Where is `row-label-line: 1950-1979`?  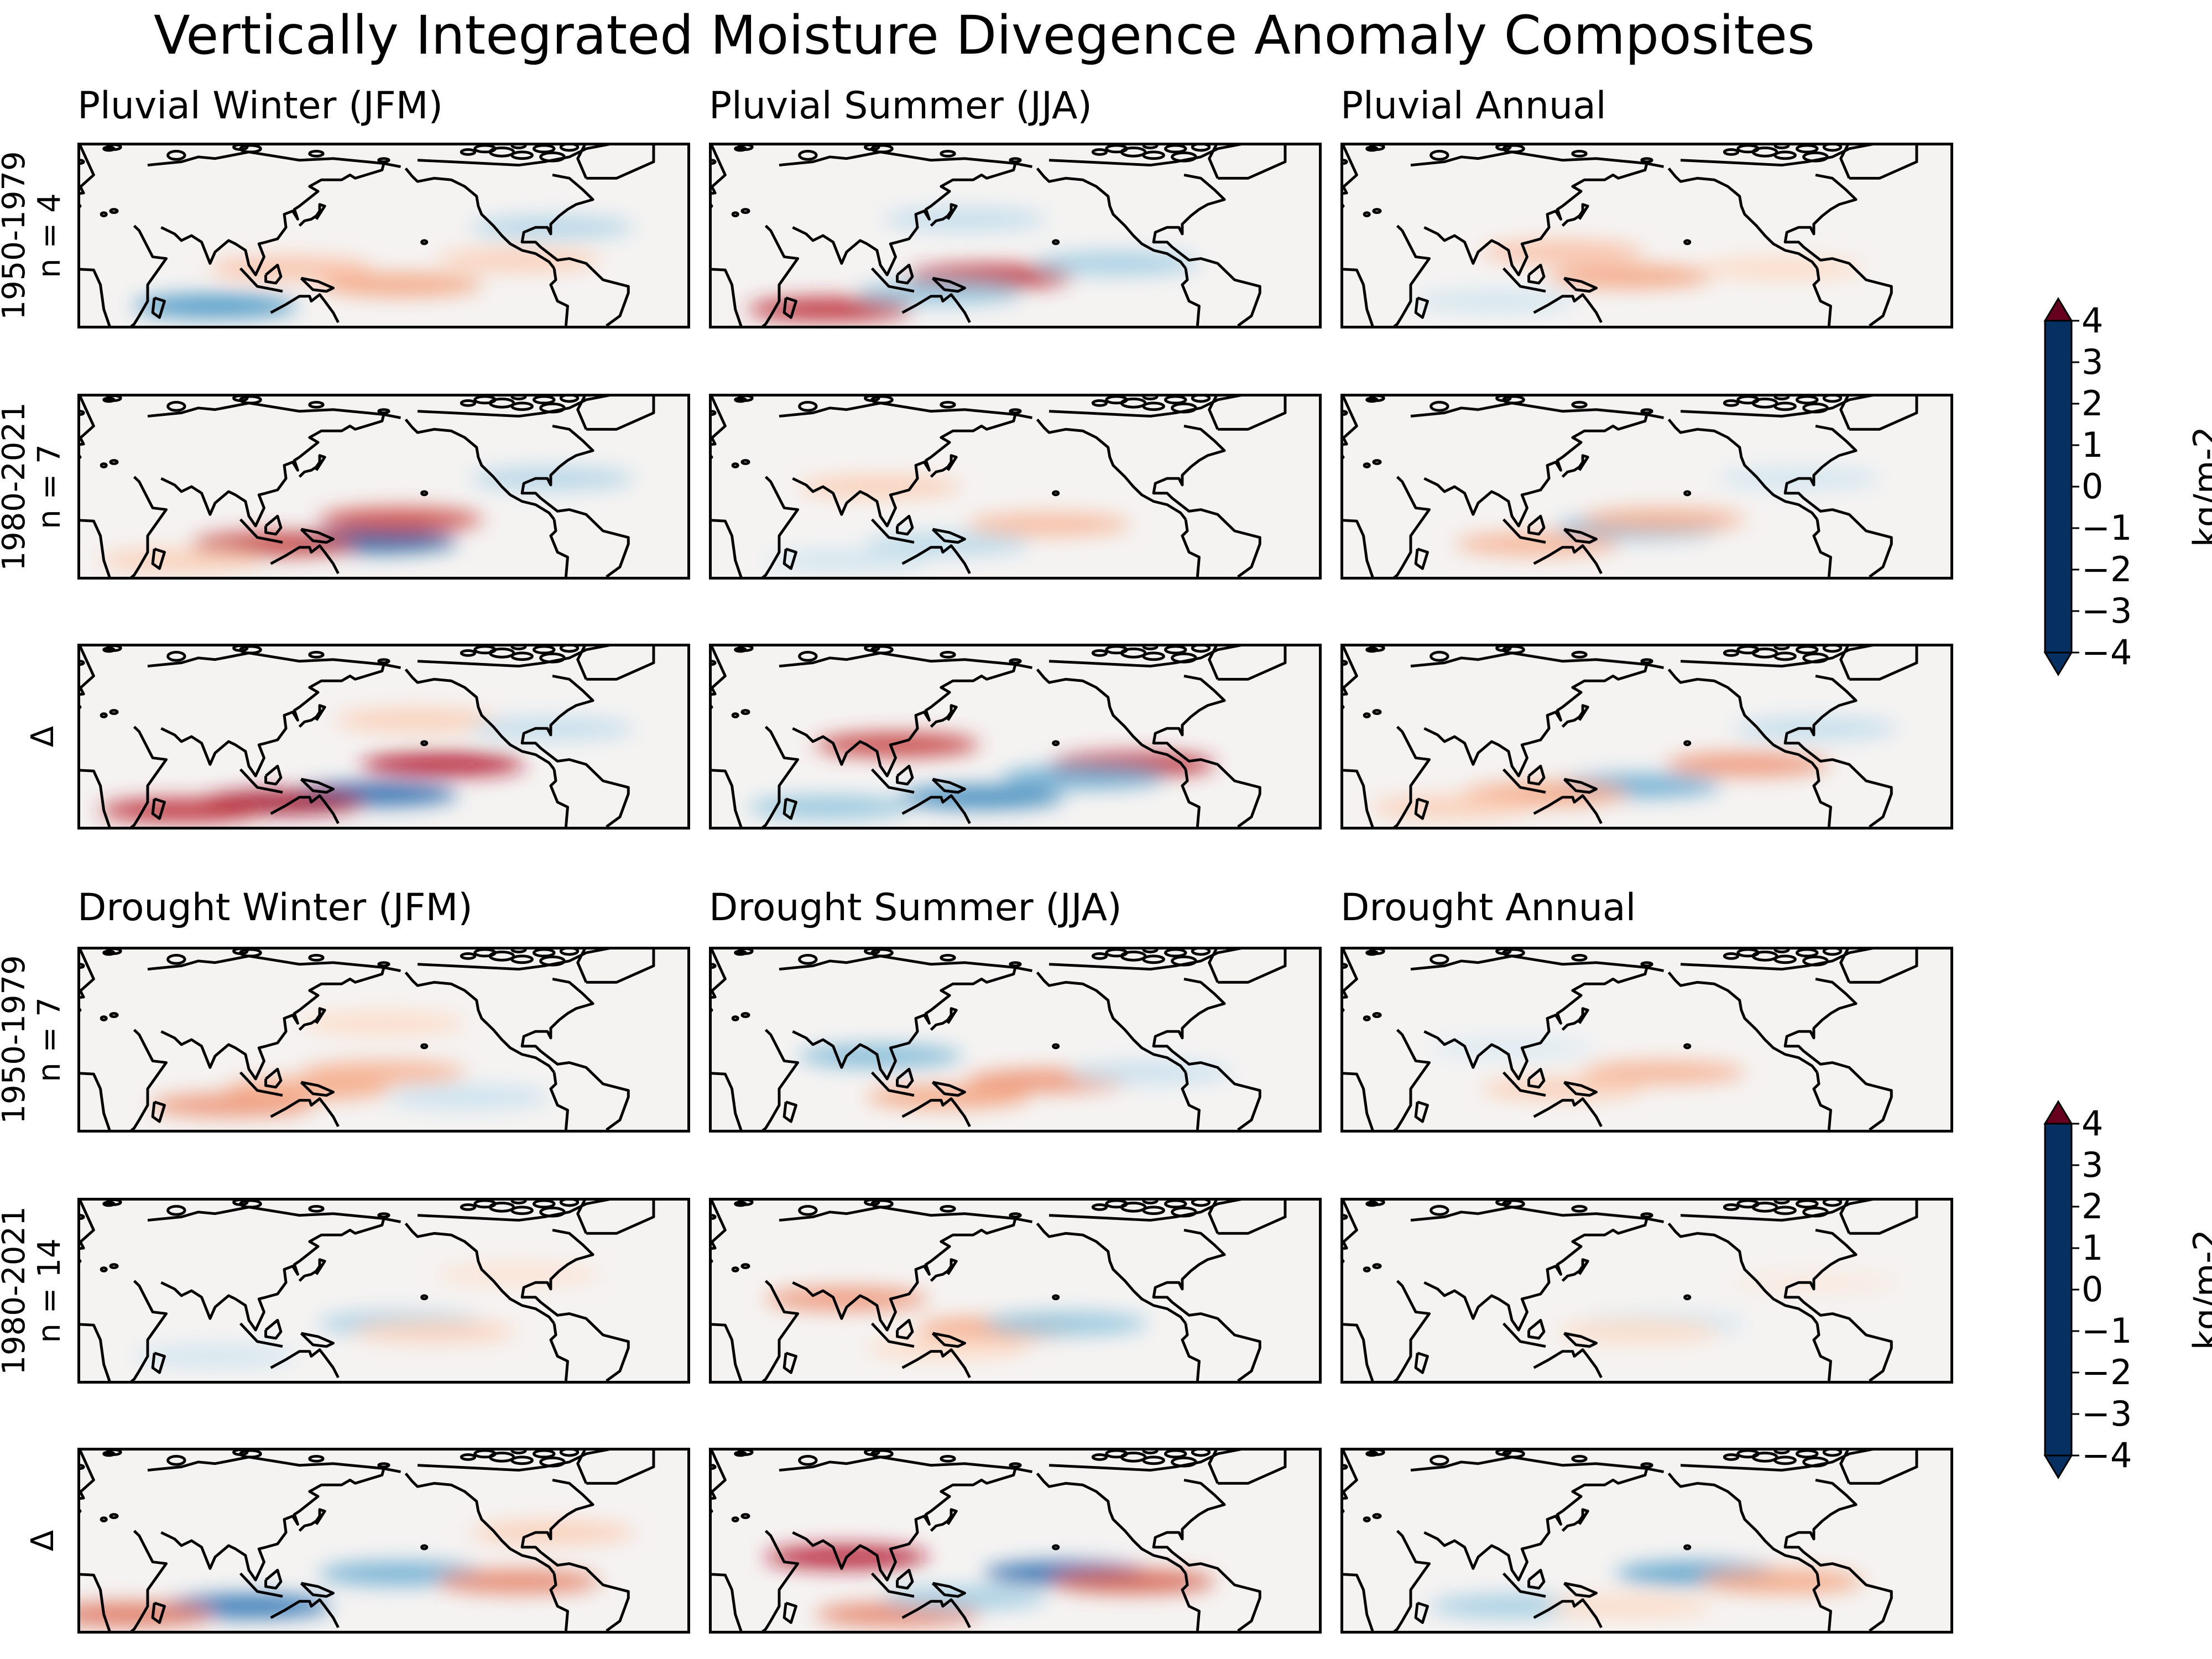
row-label-line: 1950-1979 is located at coordinates (16, 1039).